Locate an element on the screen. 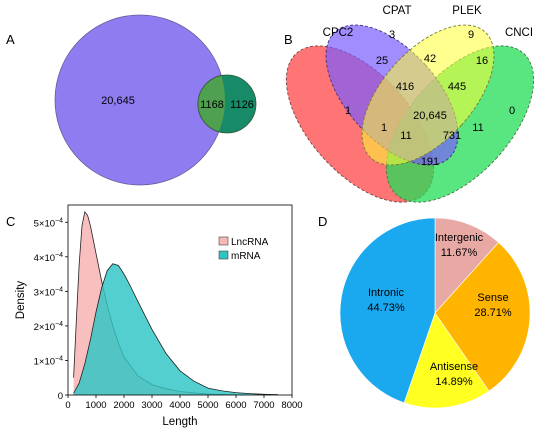 Image resolution: width=550 pixels, height=432 pixels. x-tick-label: 5000 is located at coordinates (207, 405).